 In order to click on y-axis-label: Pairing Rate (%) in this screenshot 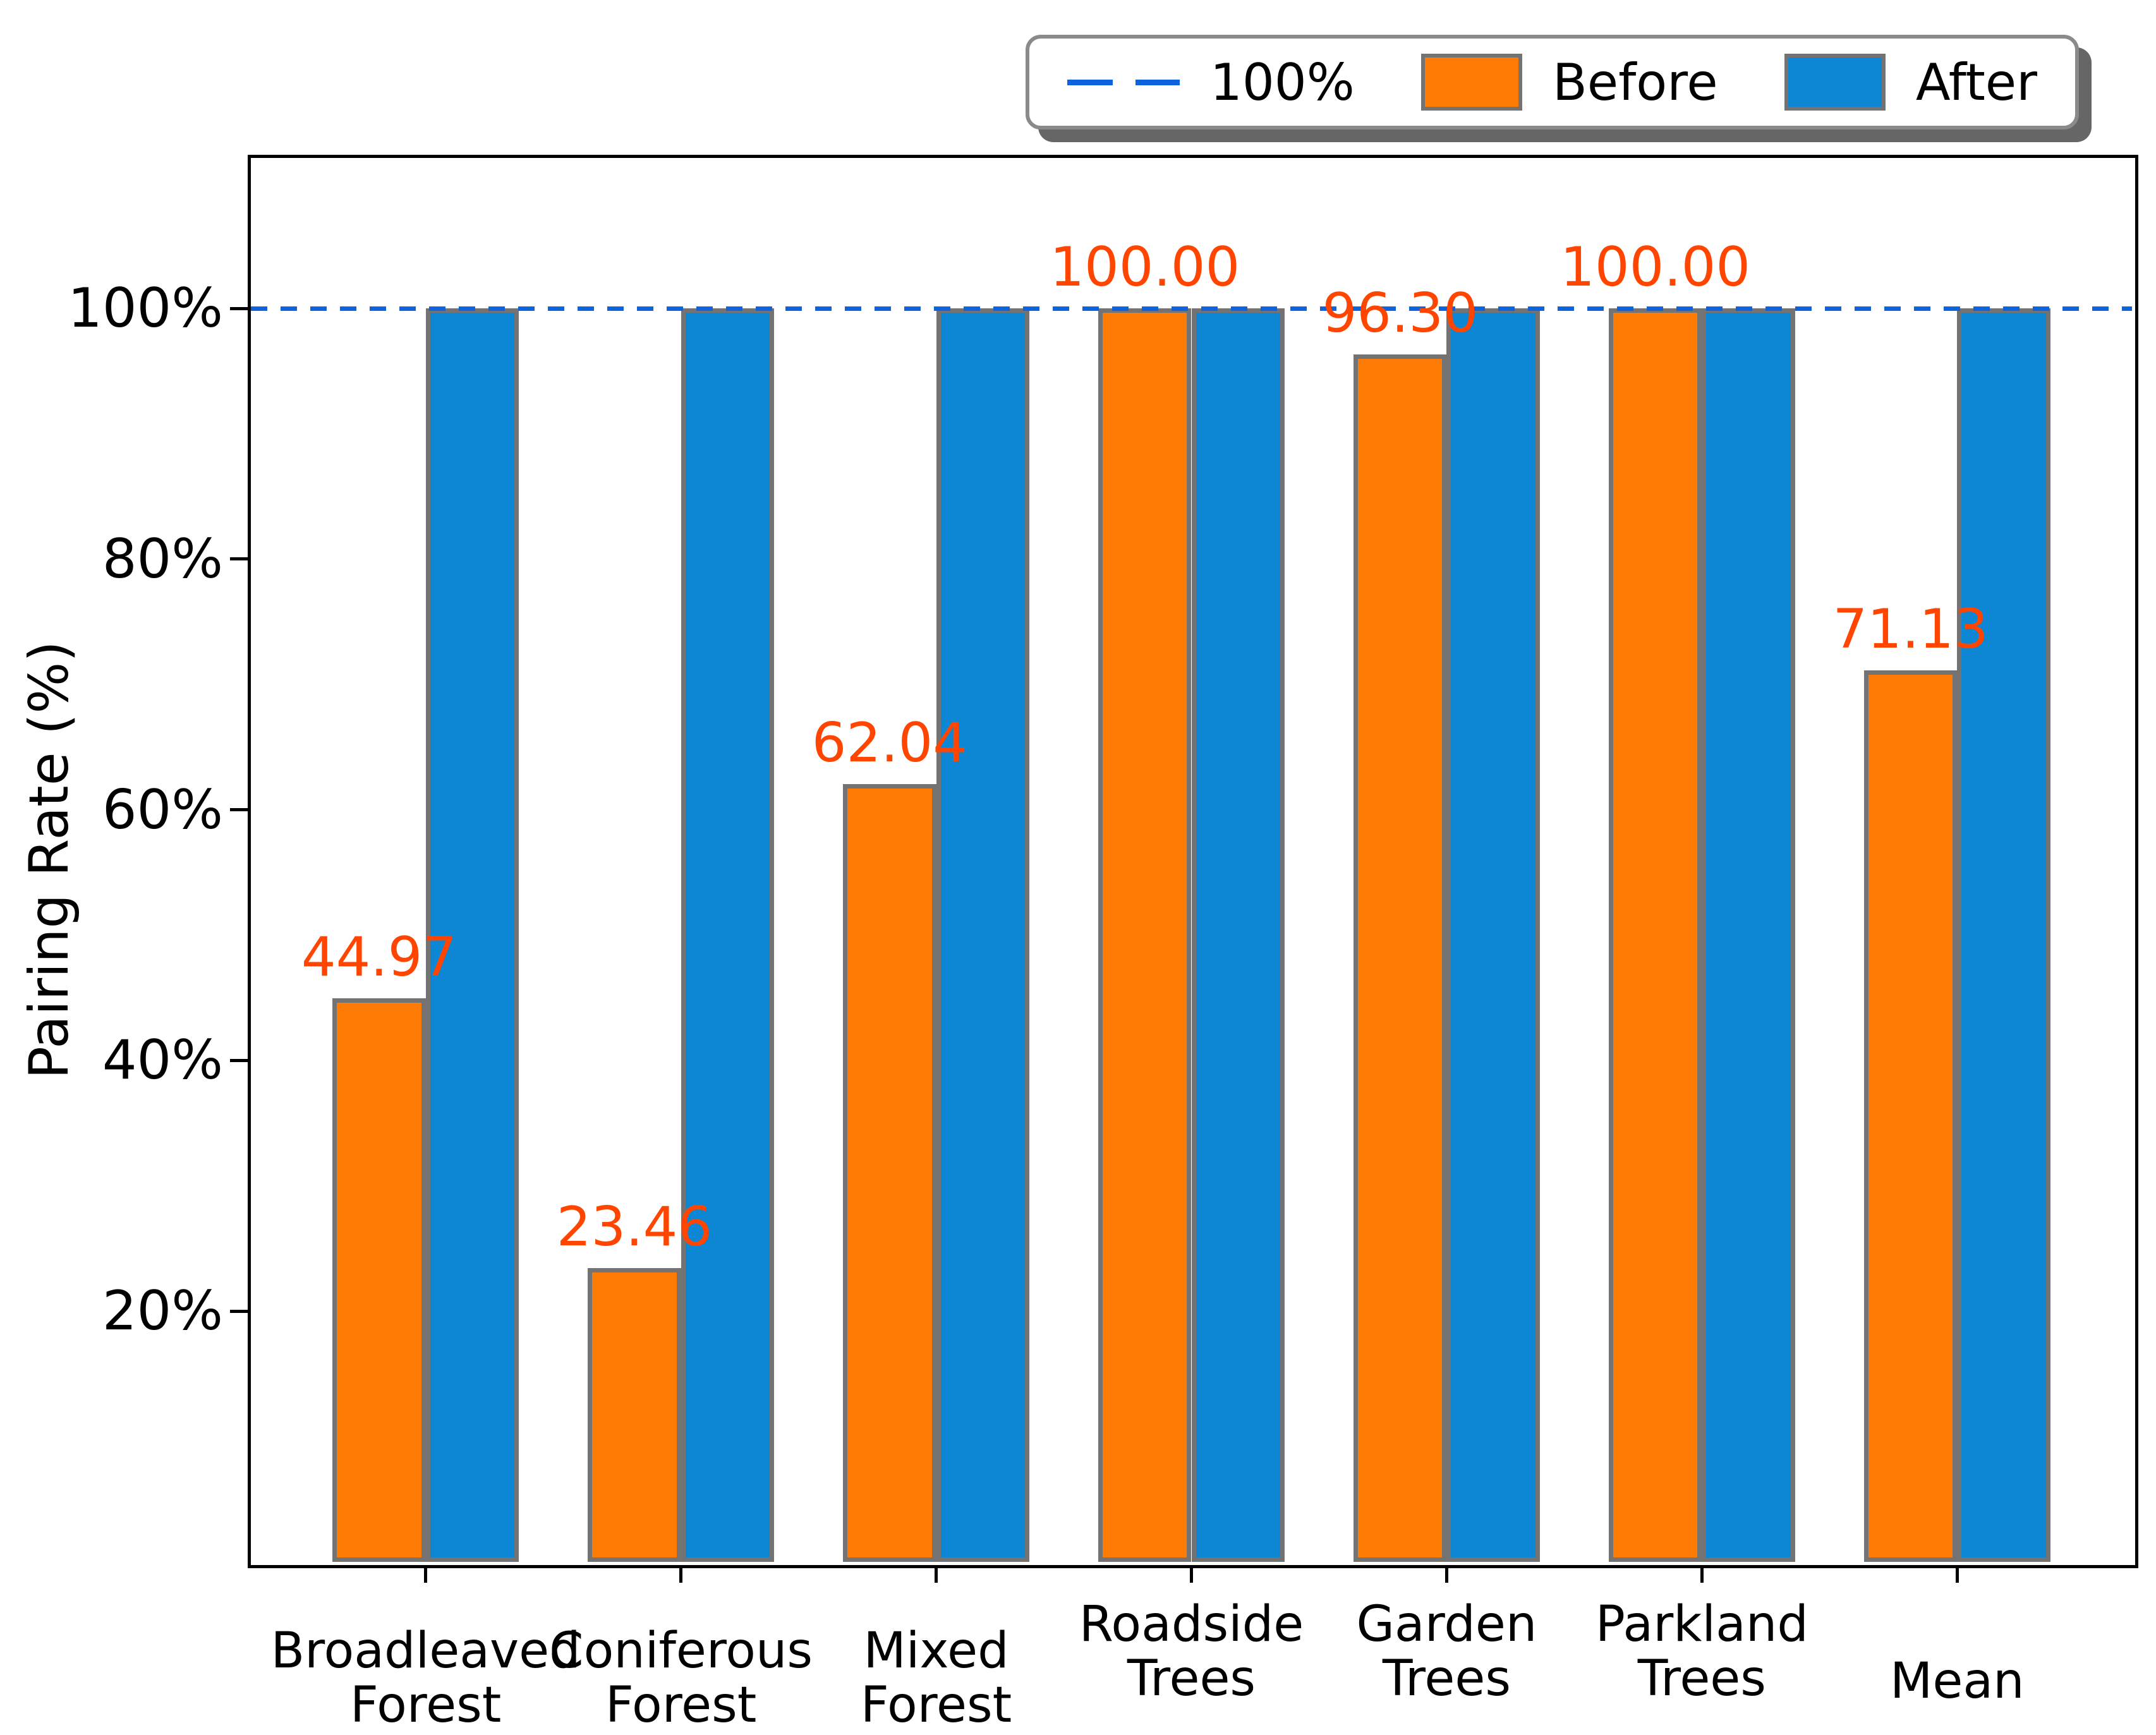, I will do `click(49, 860)`.